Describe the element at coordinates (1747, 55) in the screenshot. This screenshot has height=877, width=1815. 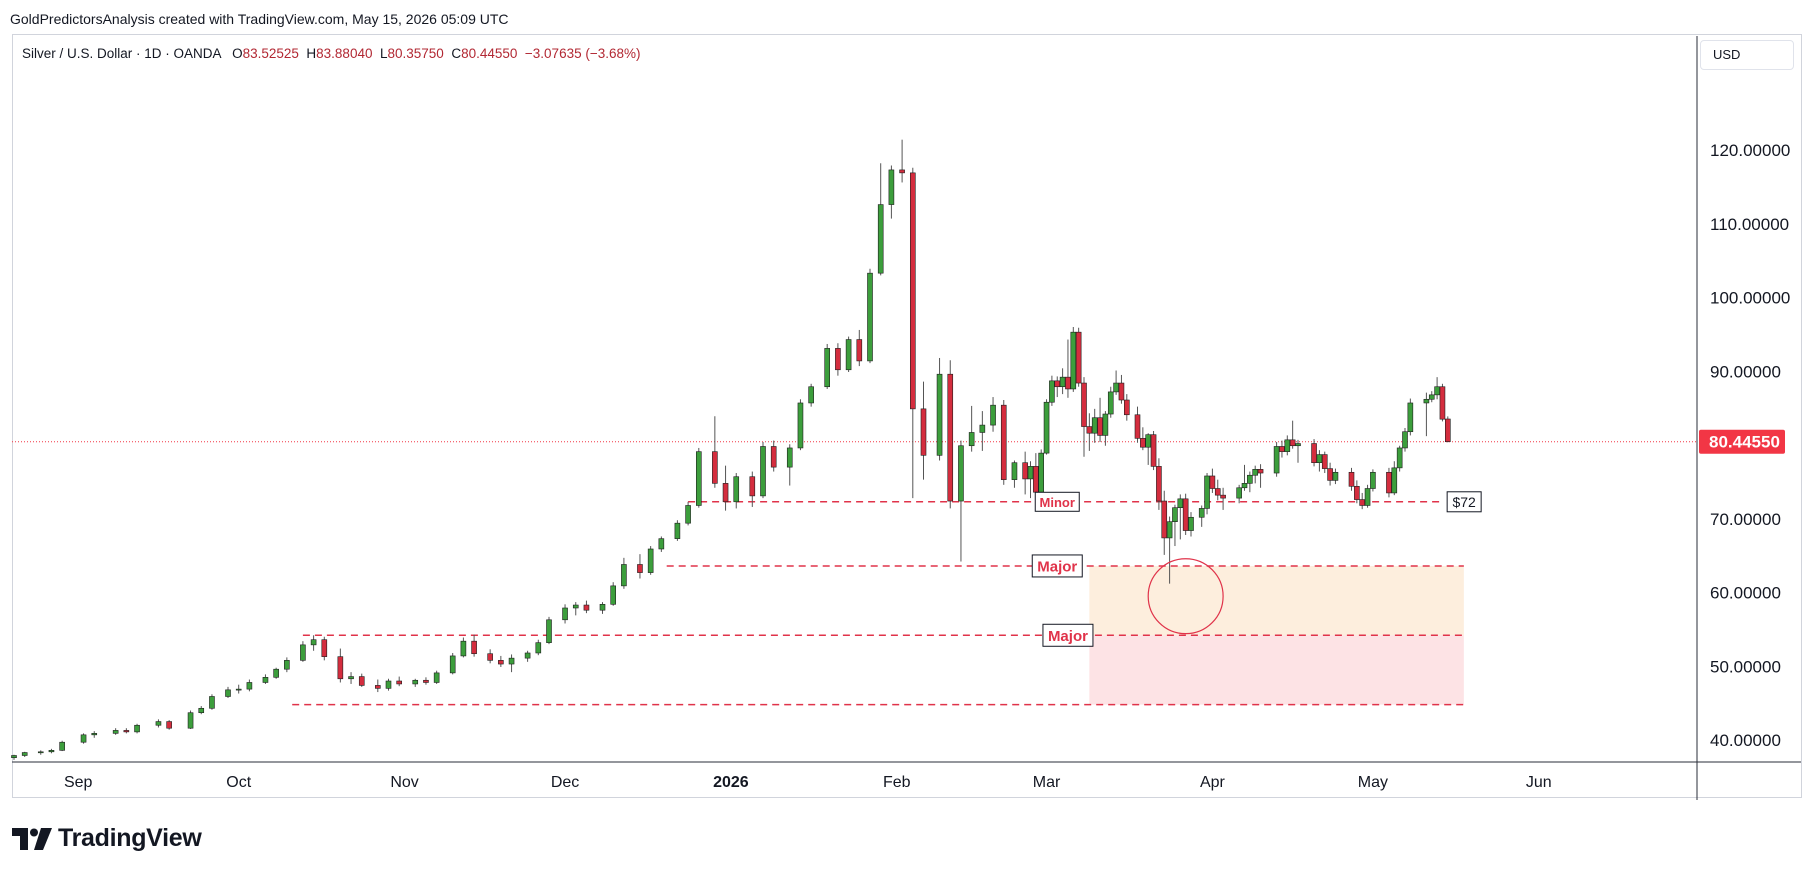
I see `currency-button: USD` at that location.